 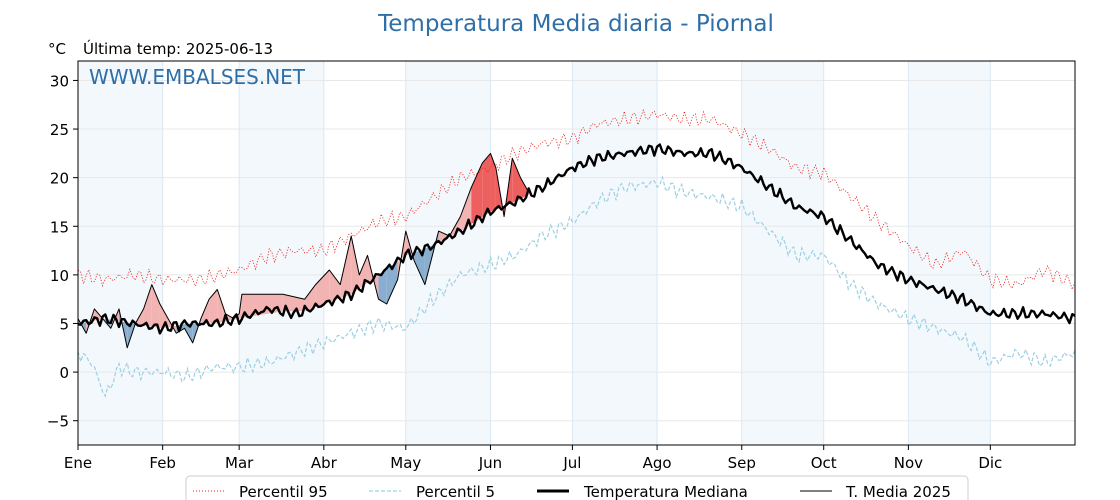 What do you see at coordinates (239, 463) in the screenshot?
I see `x-tick-label: Mar` at bounding box center [239, 463].